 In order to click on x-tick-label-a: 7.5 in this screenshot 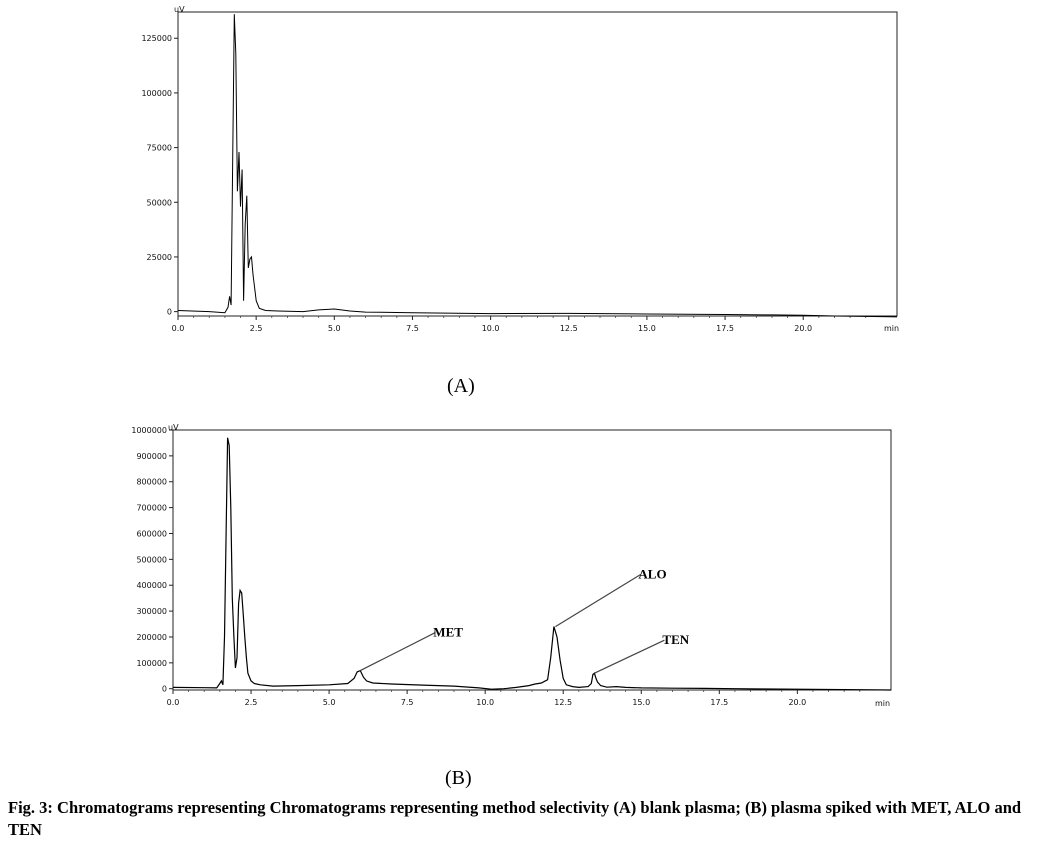, I will do `click(412, 328)`.